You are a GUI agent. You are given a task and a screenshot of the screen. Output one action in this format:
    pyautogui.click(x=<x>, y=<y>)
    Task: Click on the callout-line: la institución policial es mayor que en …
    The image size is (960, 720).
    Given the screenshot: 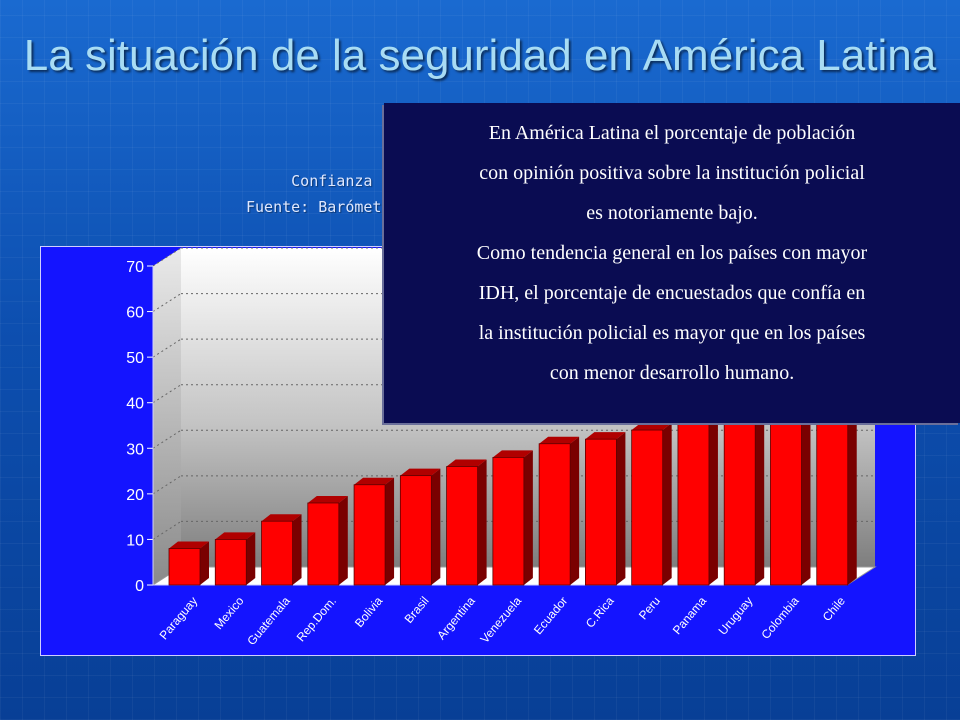 What is the action you would take?
    pyautogui.click(x=672, y=333)
    